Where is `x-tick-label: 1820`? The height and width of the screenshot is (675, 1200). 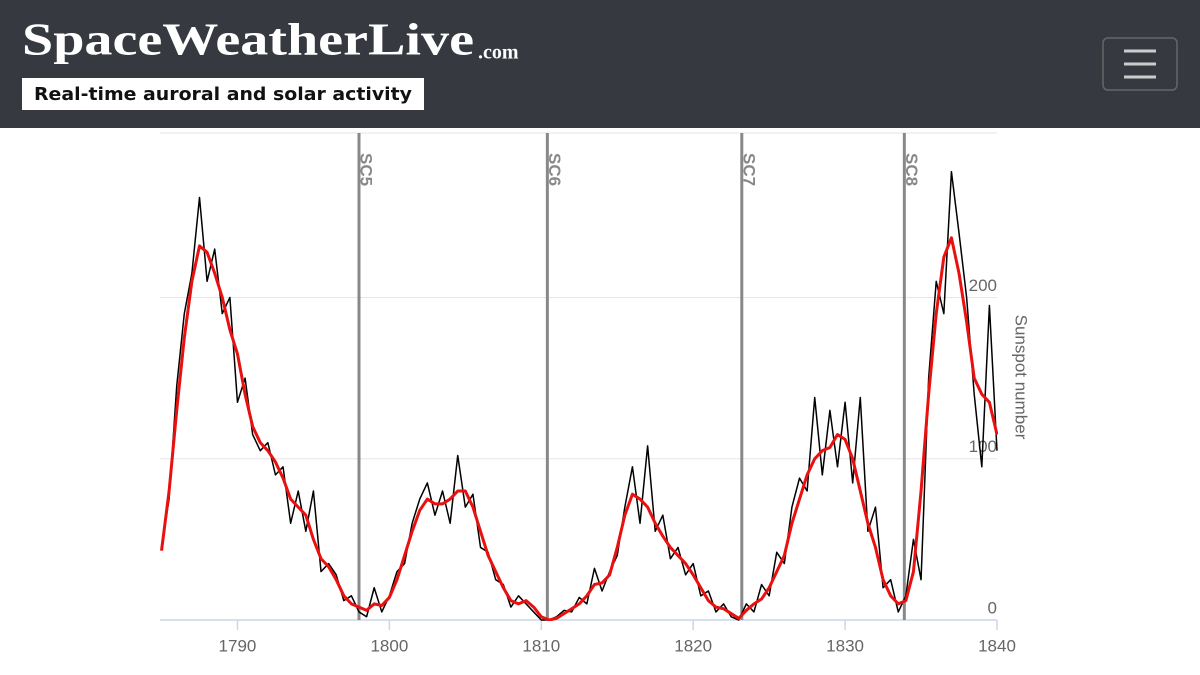
x-tick-label: 1820 is located at coordinates (693, 645).